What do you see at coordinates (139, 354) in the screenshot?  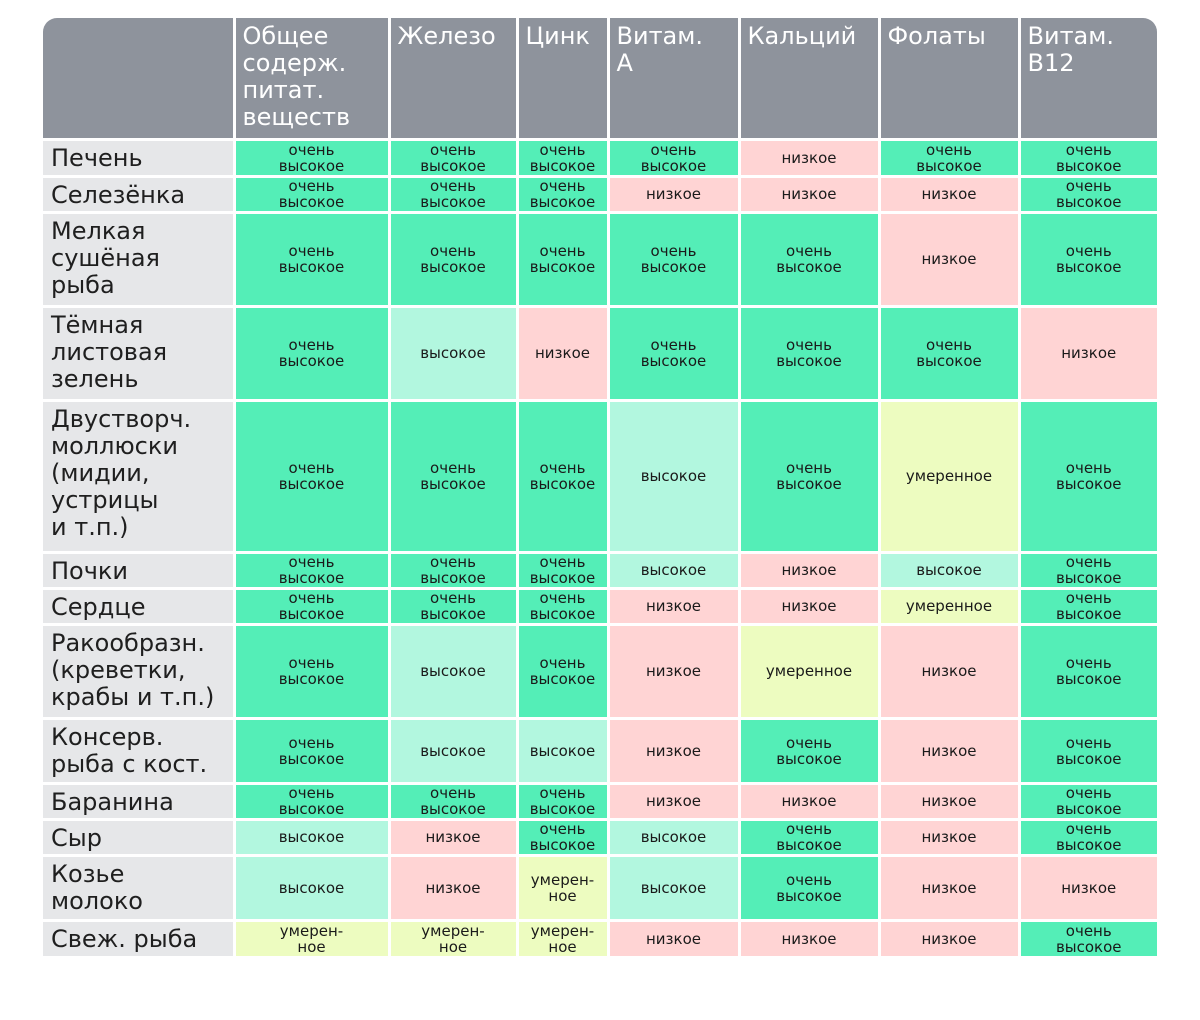 I see `row-label: Тёмная листовая зелень` at bounding box center [139, 354].